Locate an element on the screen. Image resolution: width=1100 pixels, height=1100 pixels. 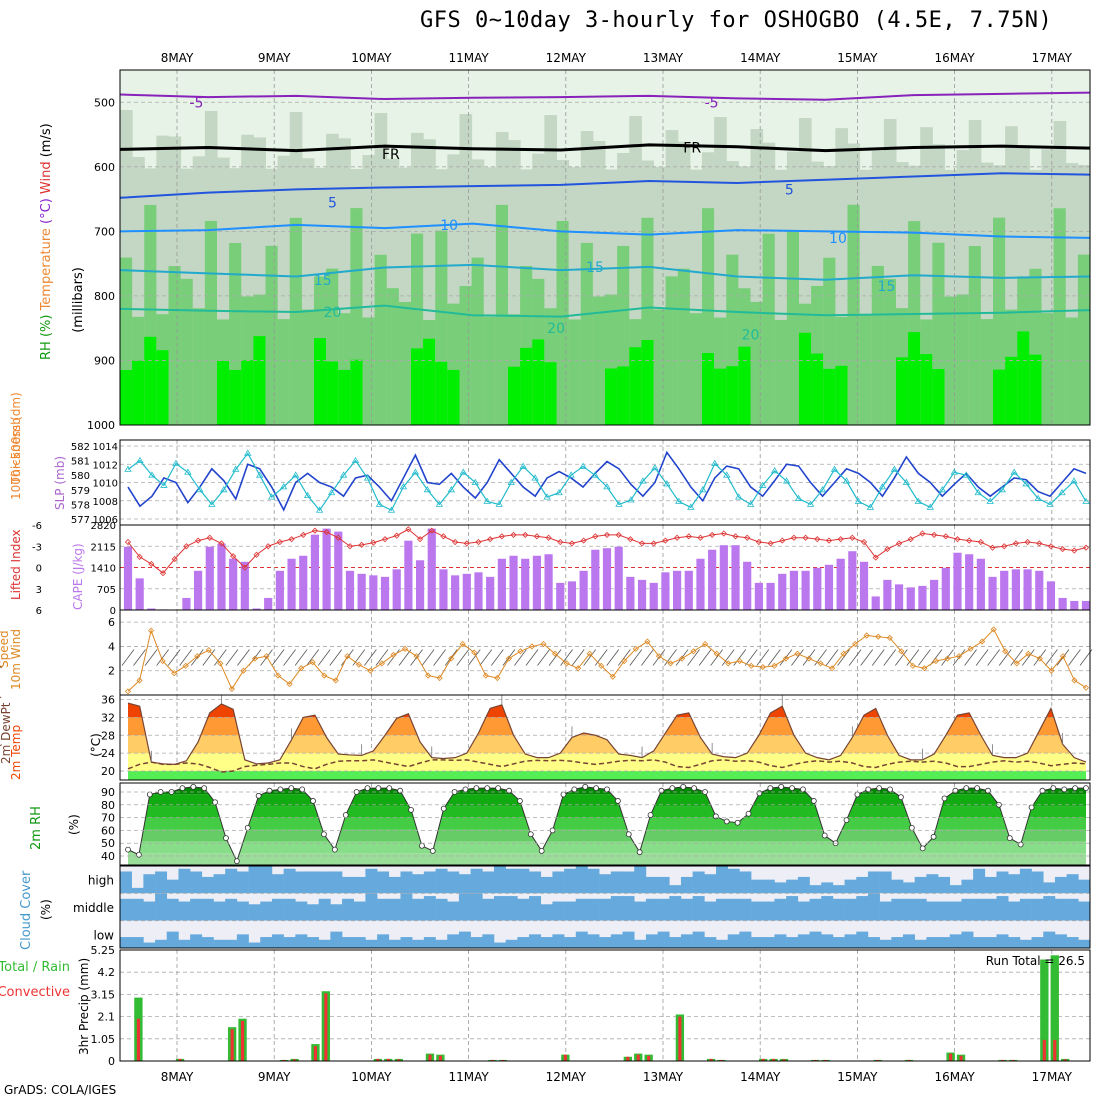
li-tick-label: 6 is located at coordinates (39, 611).